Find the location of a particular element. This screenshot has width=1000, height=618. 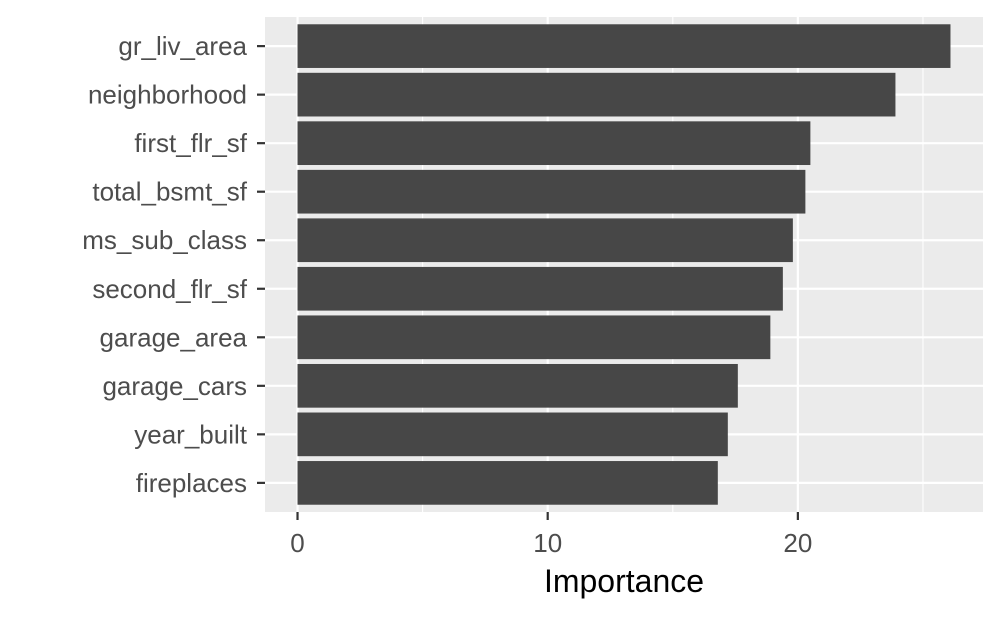

y-tick-label: total_bsmt_sf is located at coordinates (169, 192).